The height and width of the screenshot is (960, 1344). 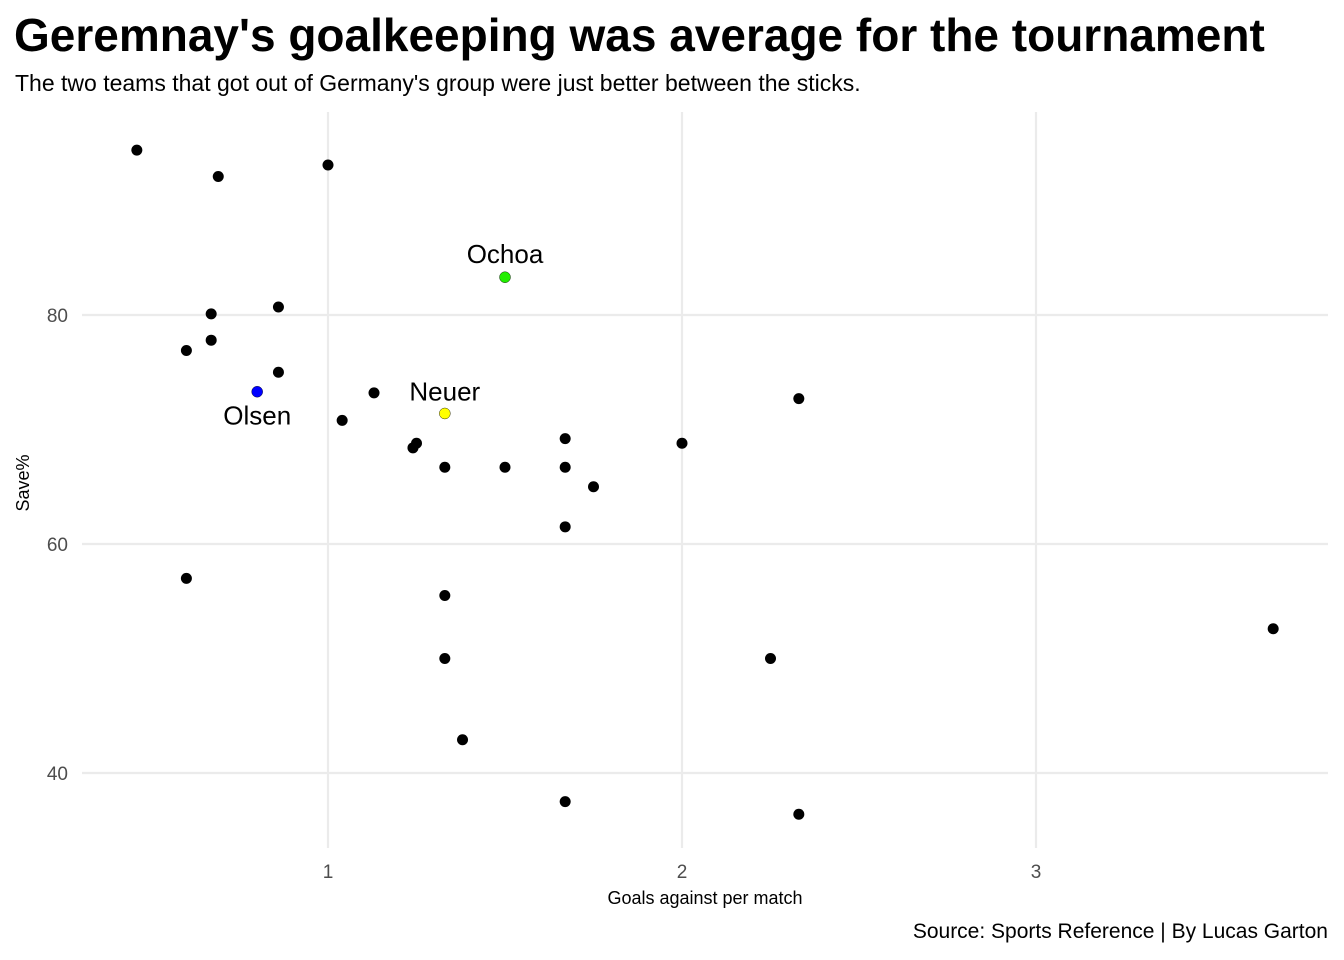 What do you see at coordinates (444, 391) in the screenshot?
I see `point-label-neuer: Neuer` at bounding box center [444, 391].